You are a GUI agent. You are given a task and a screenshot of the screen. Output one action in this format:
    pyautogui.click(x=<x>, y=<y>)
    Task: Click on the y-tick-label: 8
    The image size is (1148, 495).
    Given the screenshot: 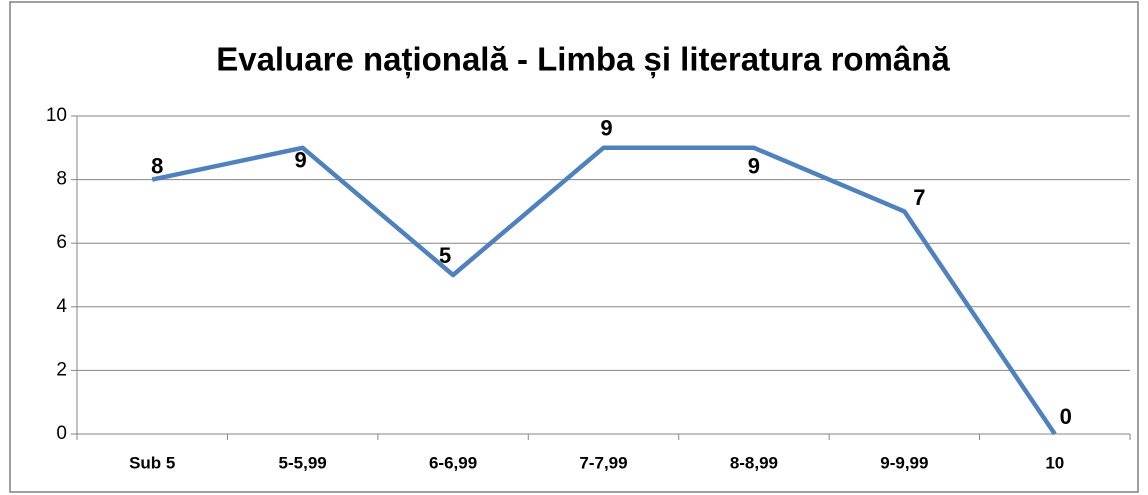 What is the action you would take?
    pyautogui.click(x=61, y=179)
    